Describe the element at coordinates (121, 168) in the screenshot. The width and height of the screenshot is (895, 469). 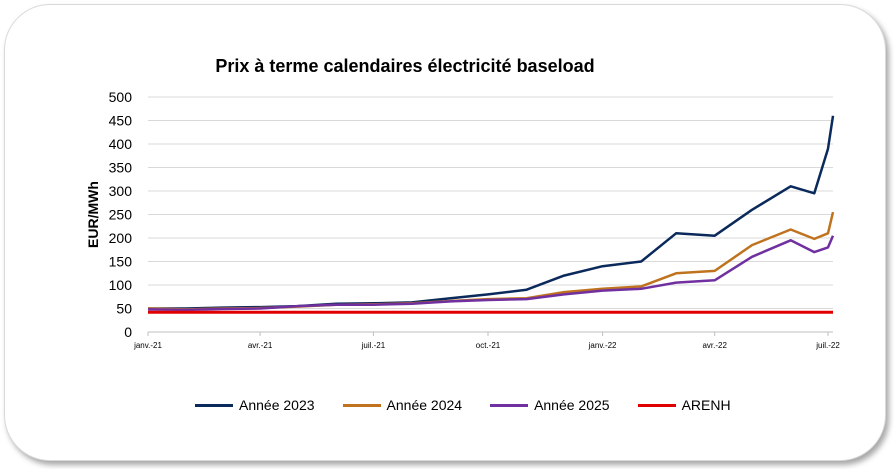
I see `y-tick-label: 350` at that location.